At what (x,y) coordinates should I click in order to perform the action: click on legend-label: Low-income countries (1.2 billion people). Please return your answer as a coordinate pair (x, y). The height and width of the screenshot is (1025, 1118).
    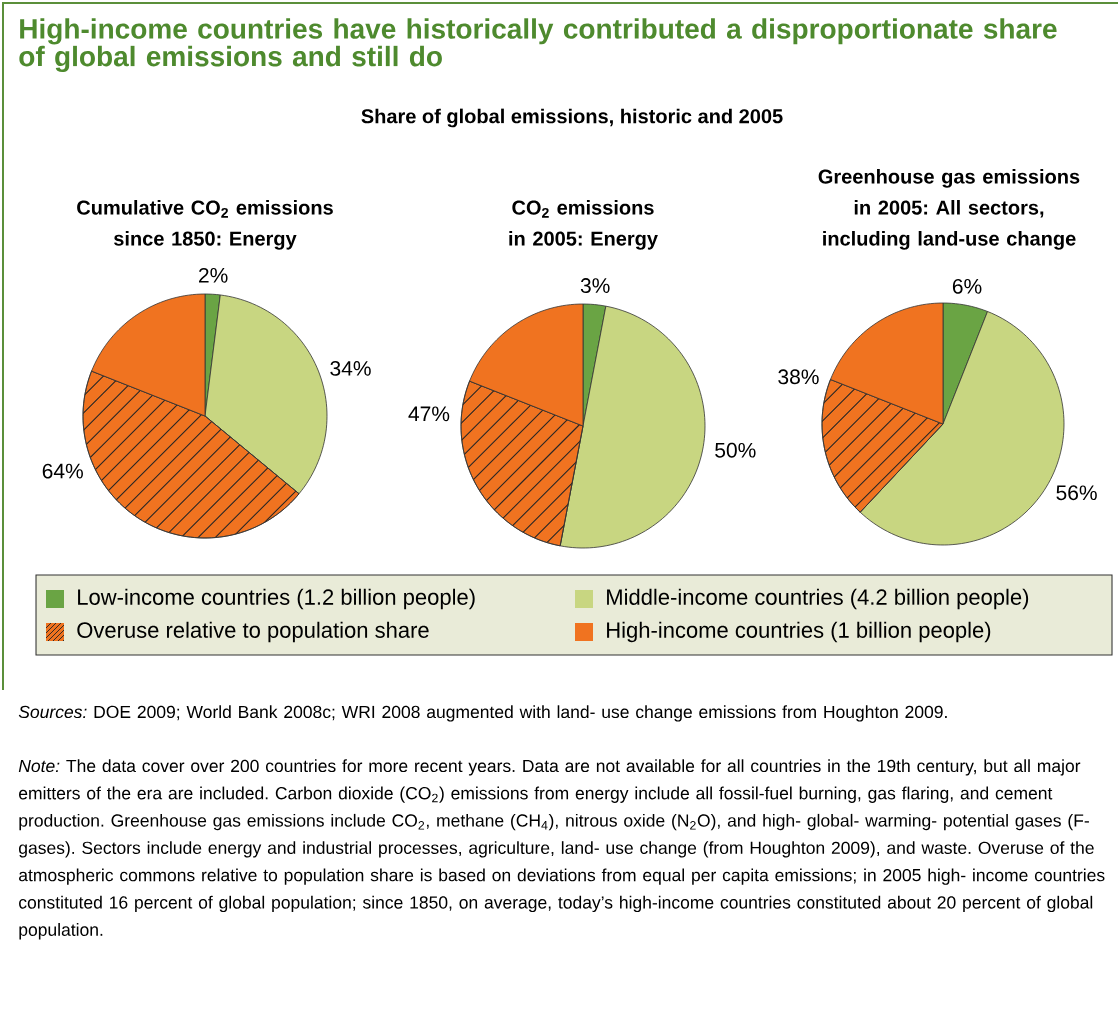
    Looking at the image, I should click on (276, 599).